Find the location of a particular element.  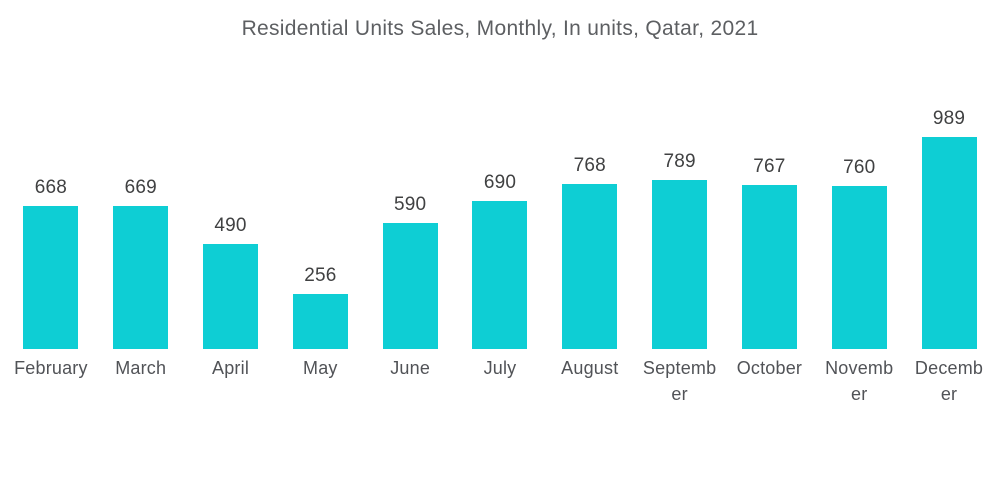

bar-value-label: 490 is located at coordinates (230, 225).